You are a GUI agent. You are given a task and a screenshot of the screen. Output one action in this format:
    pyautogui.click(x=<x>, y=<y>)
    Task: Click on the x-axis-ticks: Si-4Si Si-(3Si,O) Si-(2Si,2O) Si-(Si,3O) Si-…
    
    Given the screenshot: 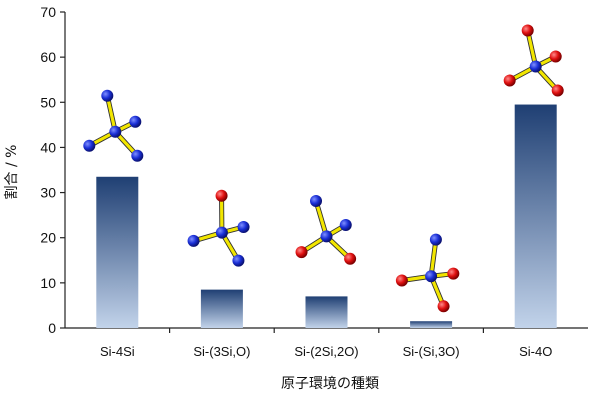 What is the action you would take?
    pyautogui.click(x=326, y=343)
    